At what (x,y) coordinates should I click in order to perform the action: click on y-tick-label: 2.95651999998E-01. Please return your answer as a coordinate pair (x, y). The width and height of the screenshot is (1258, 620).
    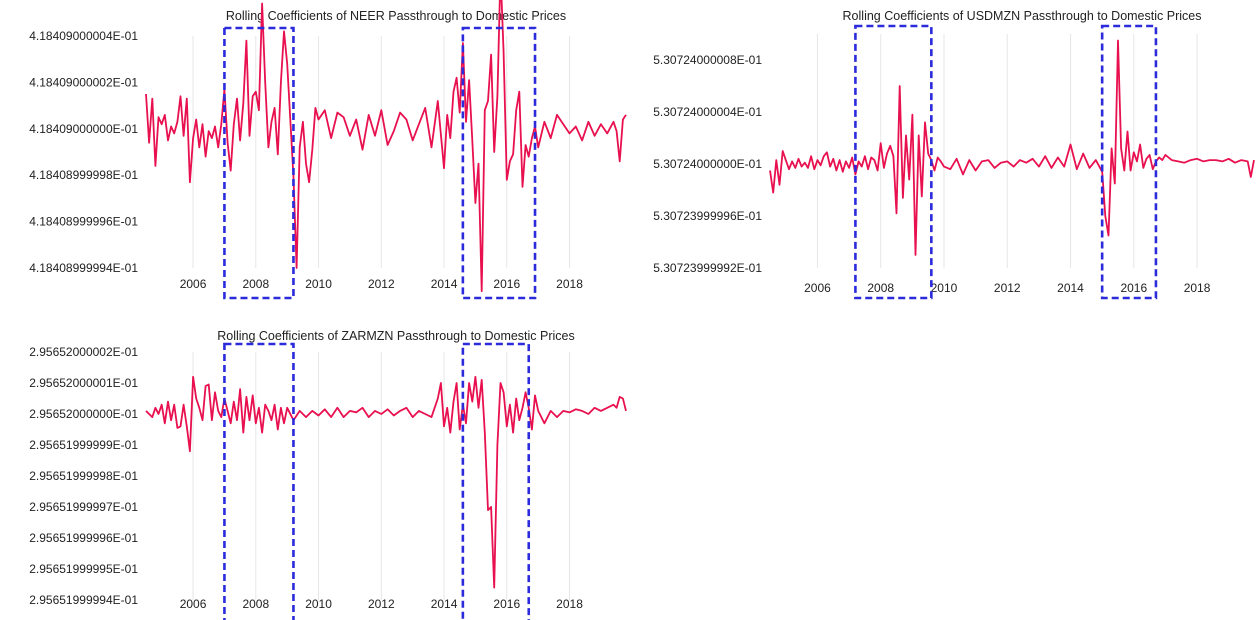
    Looking at the image, I should click on (83, 476).